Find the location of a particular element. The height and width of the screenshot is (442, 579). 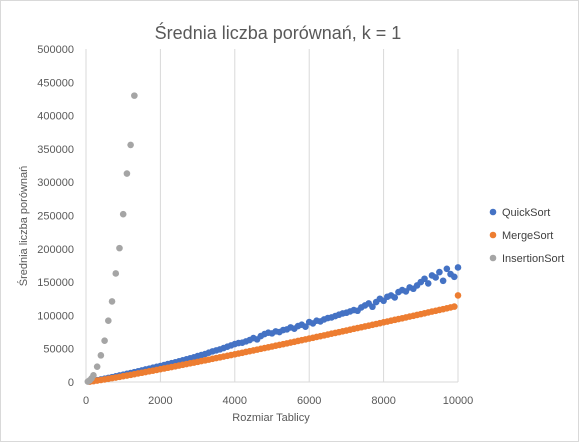

legend-label-insertionsort: InsertionSort is located at coordinates (533, 259).